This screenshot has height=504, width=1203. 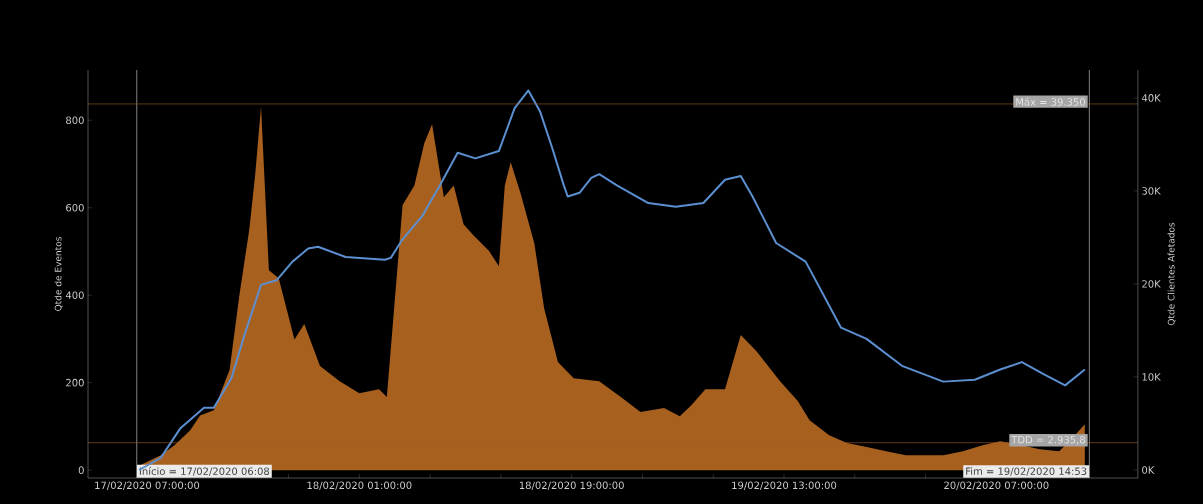 I want to click on y2-tick-label: 20K, so click(x=1151, y=284).